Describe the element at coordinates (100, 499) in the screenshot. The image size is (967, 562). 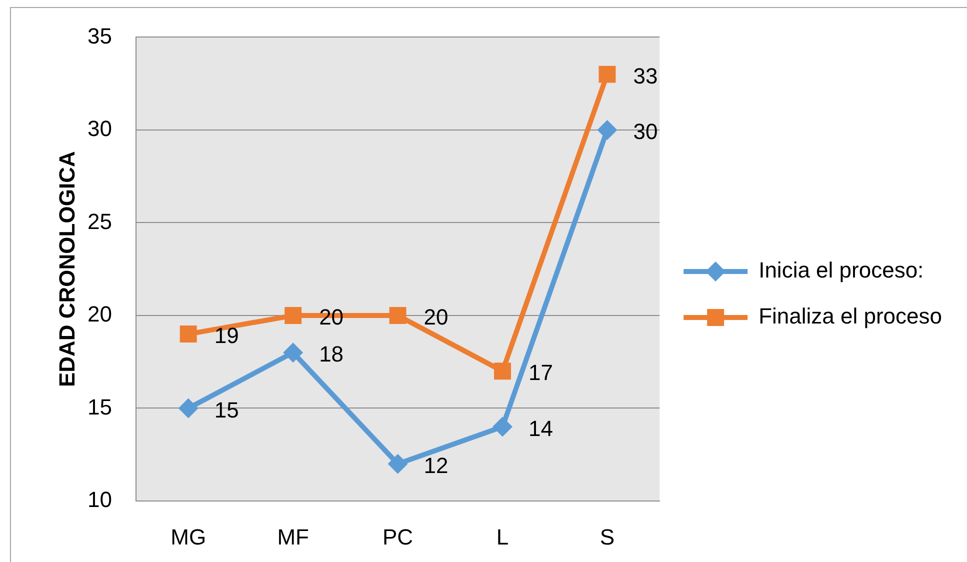
I see `y-tick-label: 10` at that location.